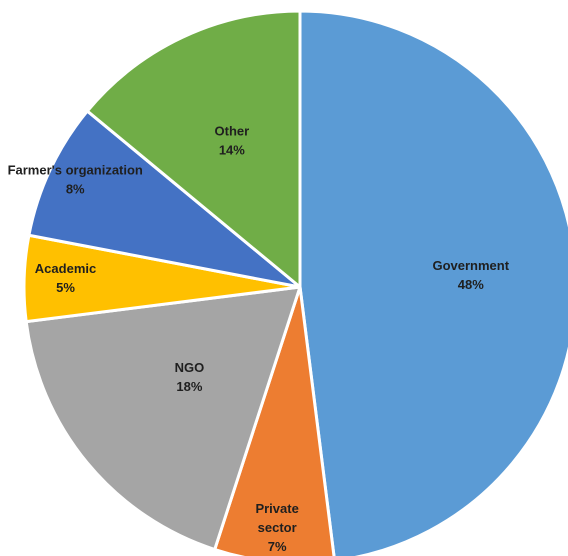 This screenshot has width=568, height=556. Describe the element at coordinates (190, 367) in the screenshot. I see `pie-label-name: NGO` at that location.